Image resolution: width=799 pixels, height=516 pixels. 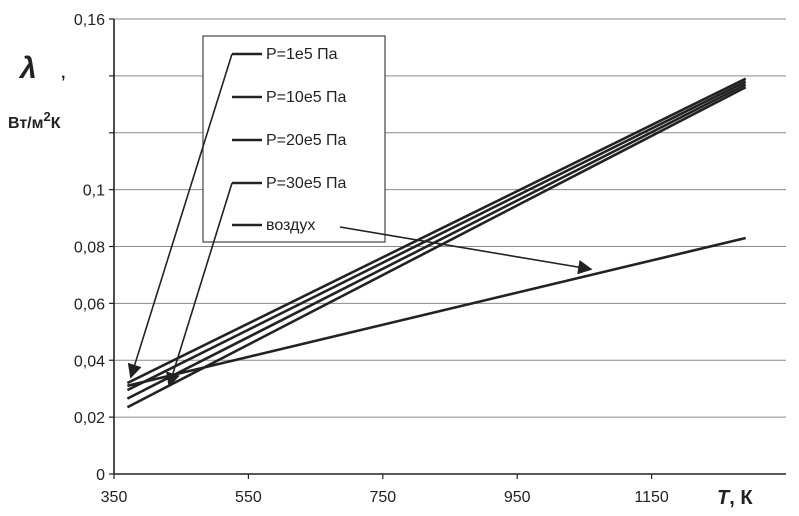 I want to click on y-axis-comma: ,, so click(x=63, y=73).